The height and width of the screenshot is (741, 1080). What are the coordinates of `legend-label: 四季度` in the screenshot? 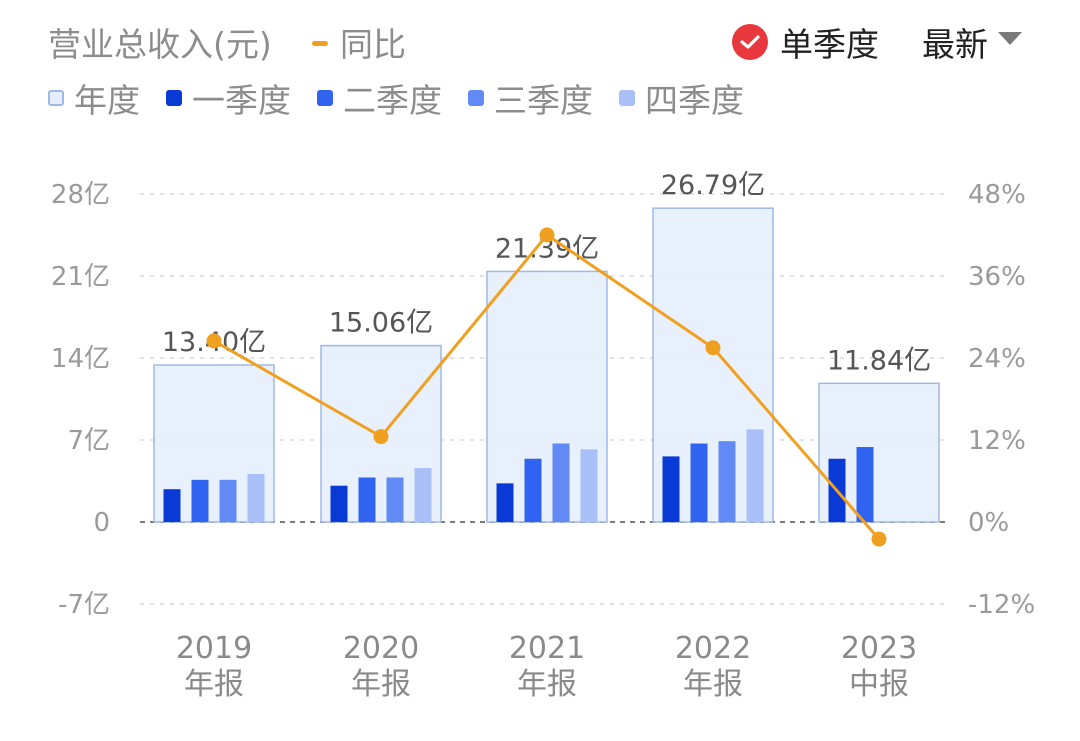 It's located at (694, 100).